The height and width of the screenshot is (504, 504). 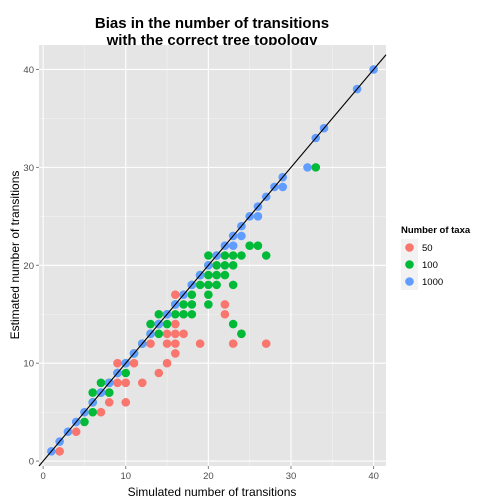 What do you see at coordinates (28, 70) in the screenshot?
I see `y-tick-label: 40` at bounding box center [28, 70].